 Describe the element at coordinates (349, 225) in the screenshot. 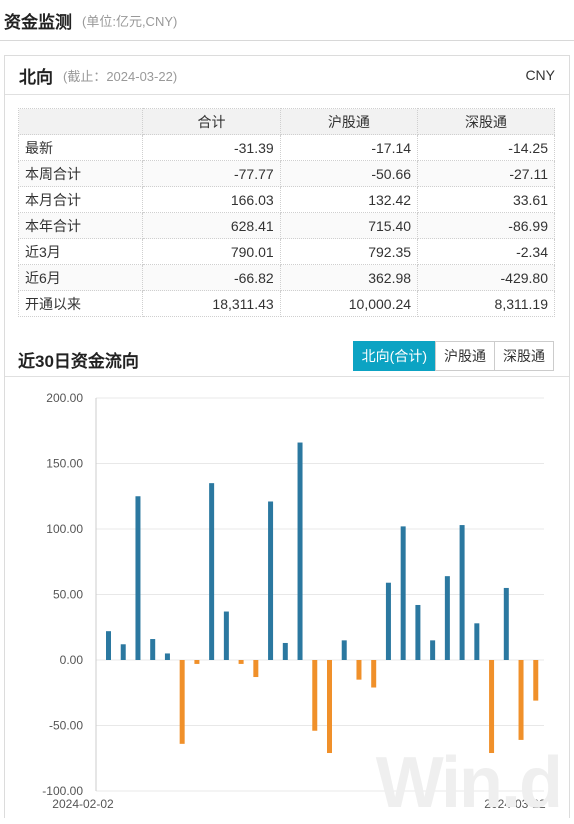

I see `shanghai-cell: 715.40` at that location.